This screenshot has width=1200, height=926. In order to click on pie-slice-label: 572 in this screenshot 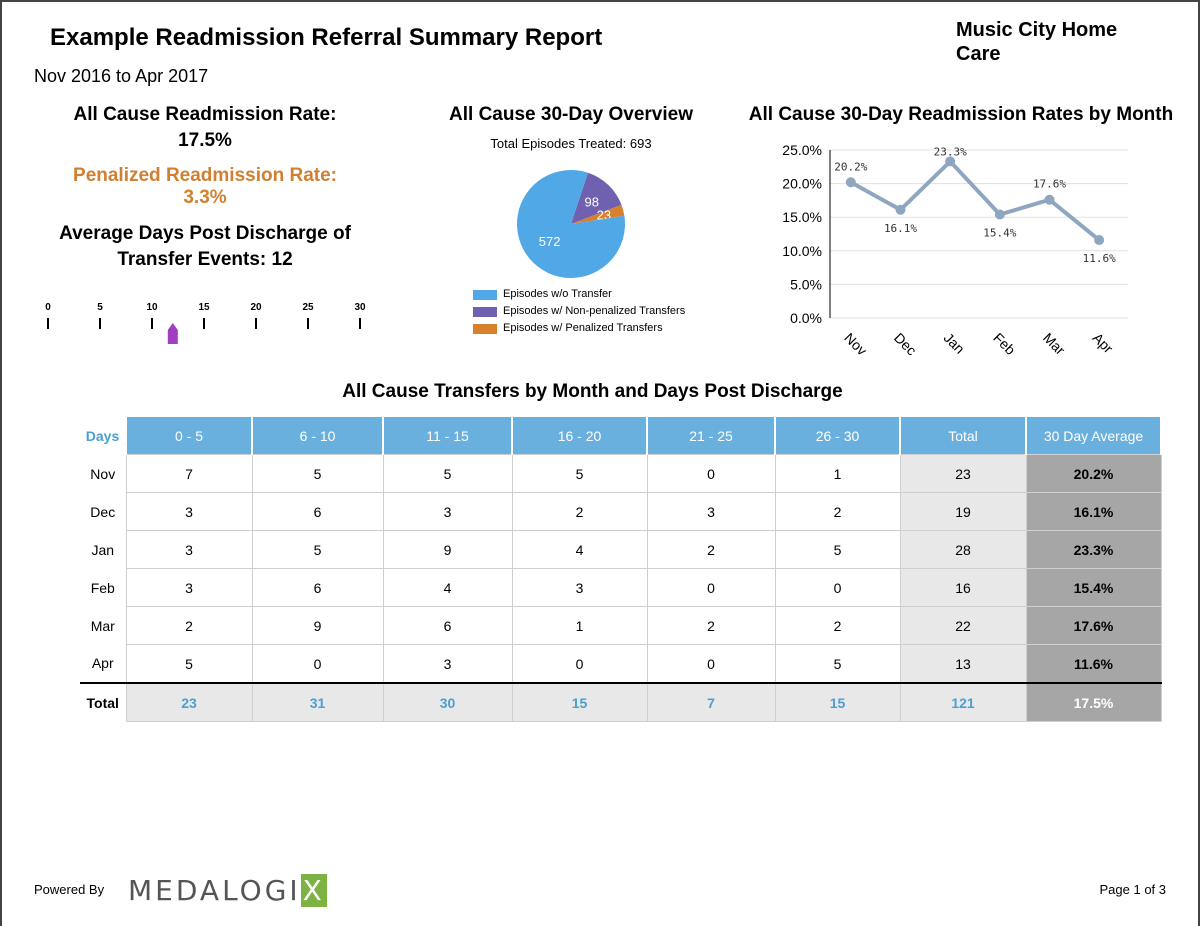, I will do `click(550, 241)`.